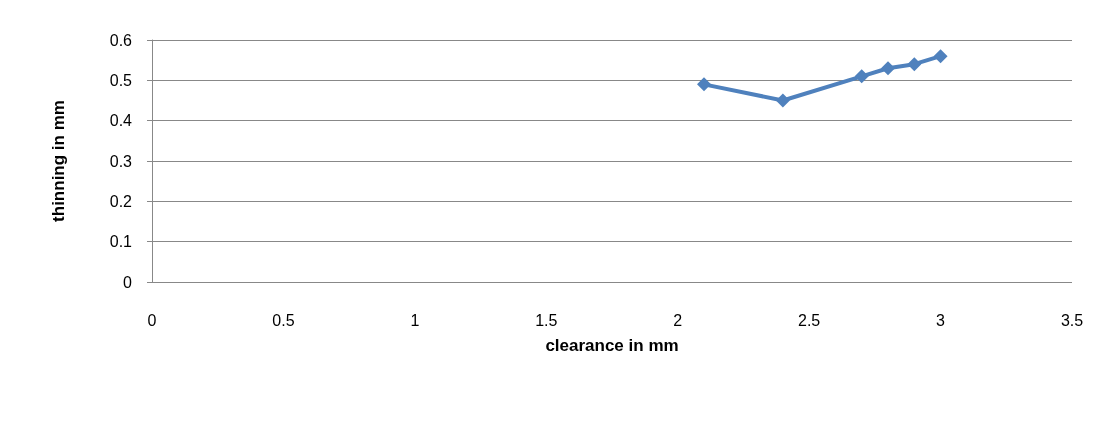  I want to click on y-tick-label: 0.5, so click(121, 80).